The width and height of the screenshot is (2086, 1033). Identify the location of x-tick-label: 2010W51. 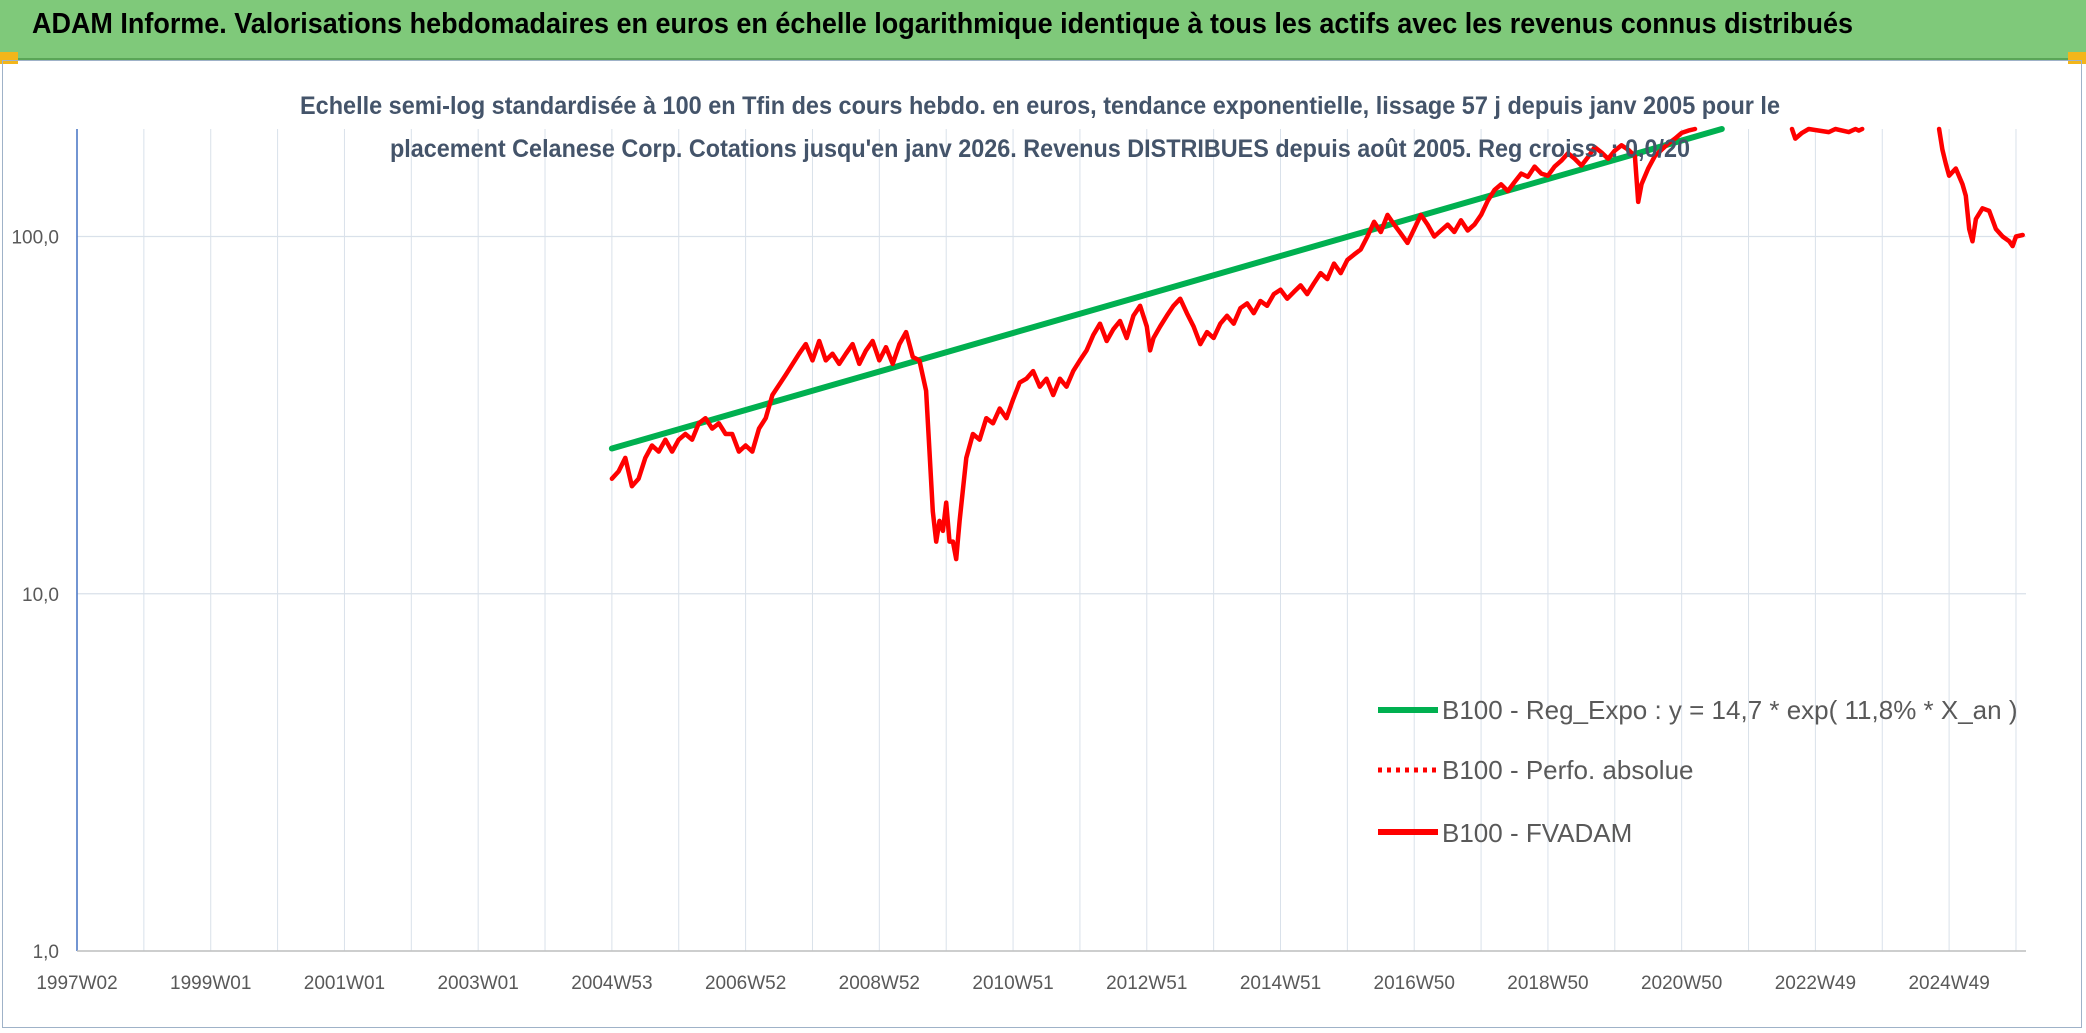
(1012, 983).